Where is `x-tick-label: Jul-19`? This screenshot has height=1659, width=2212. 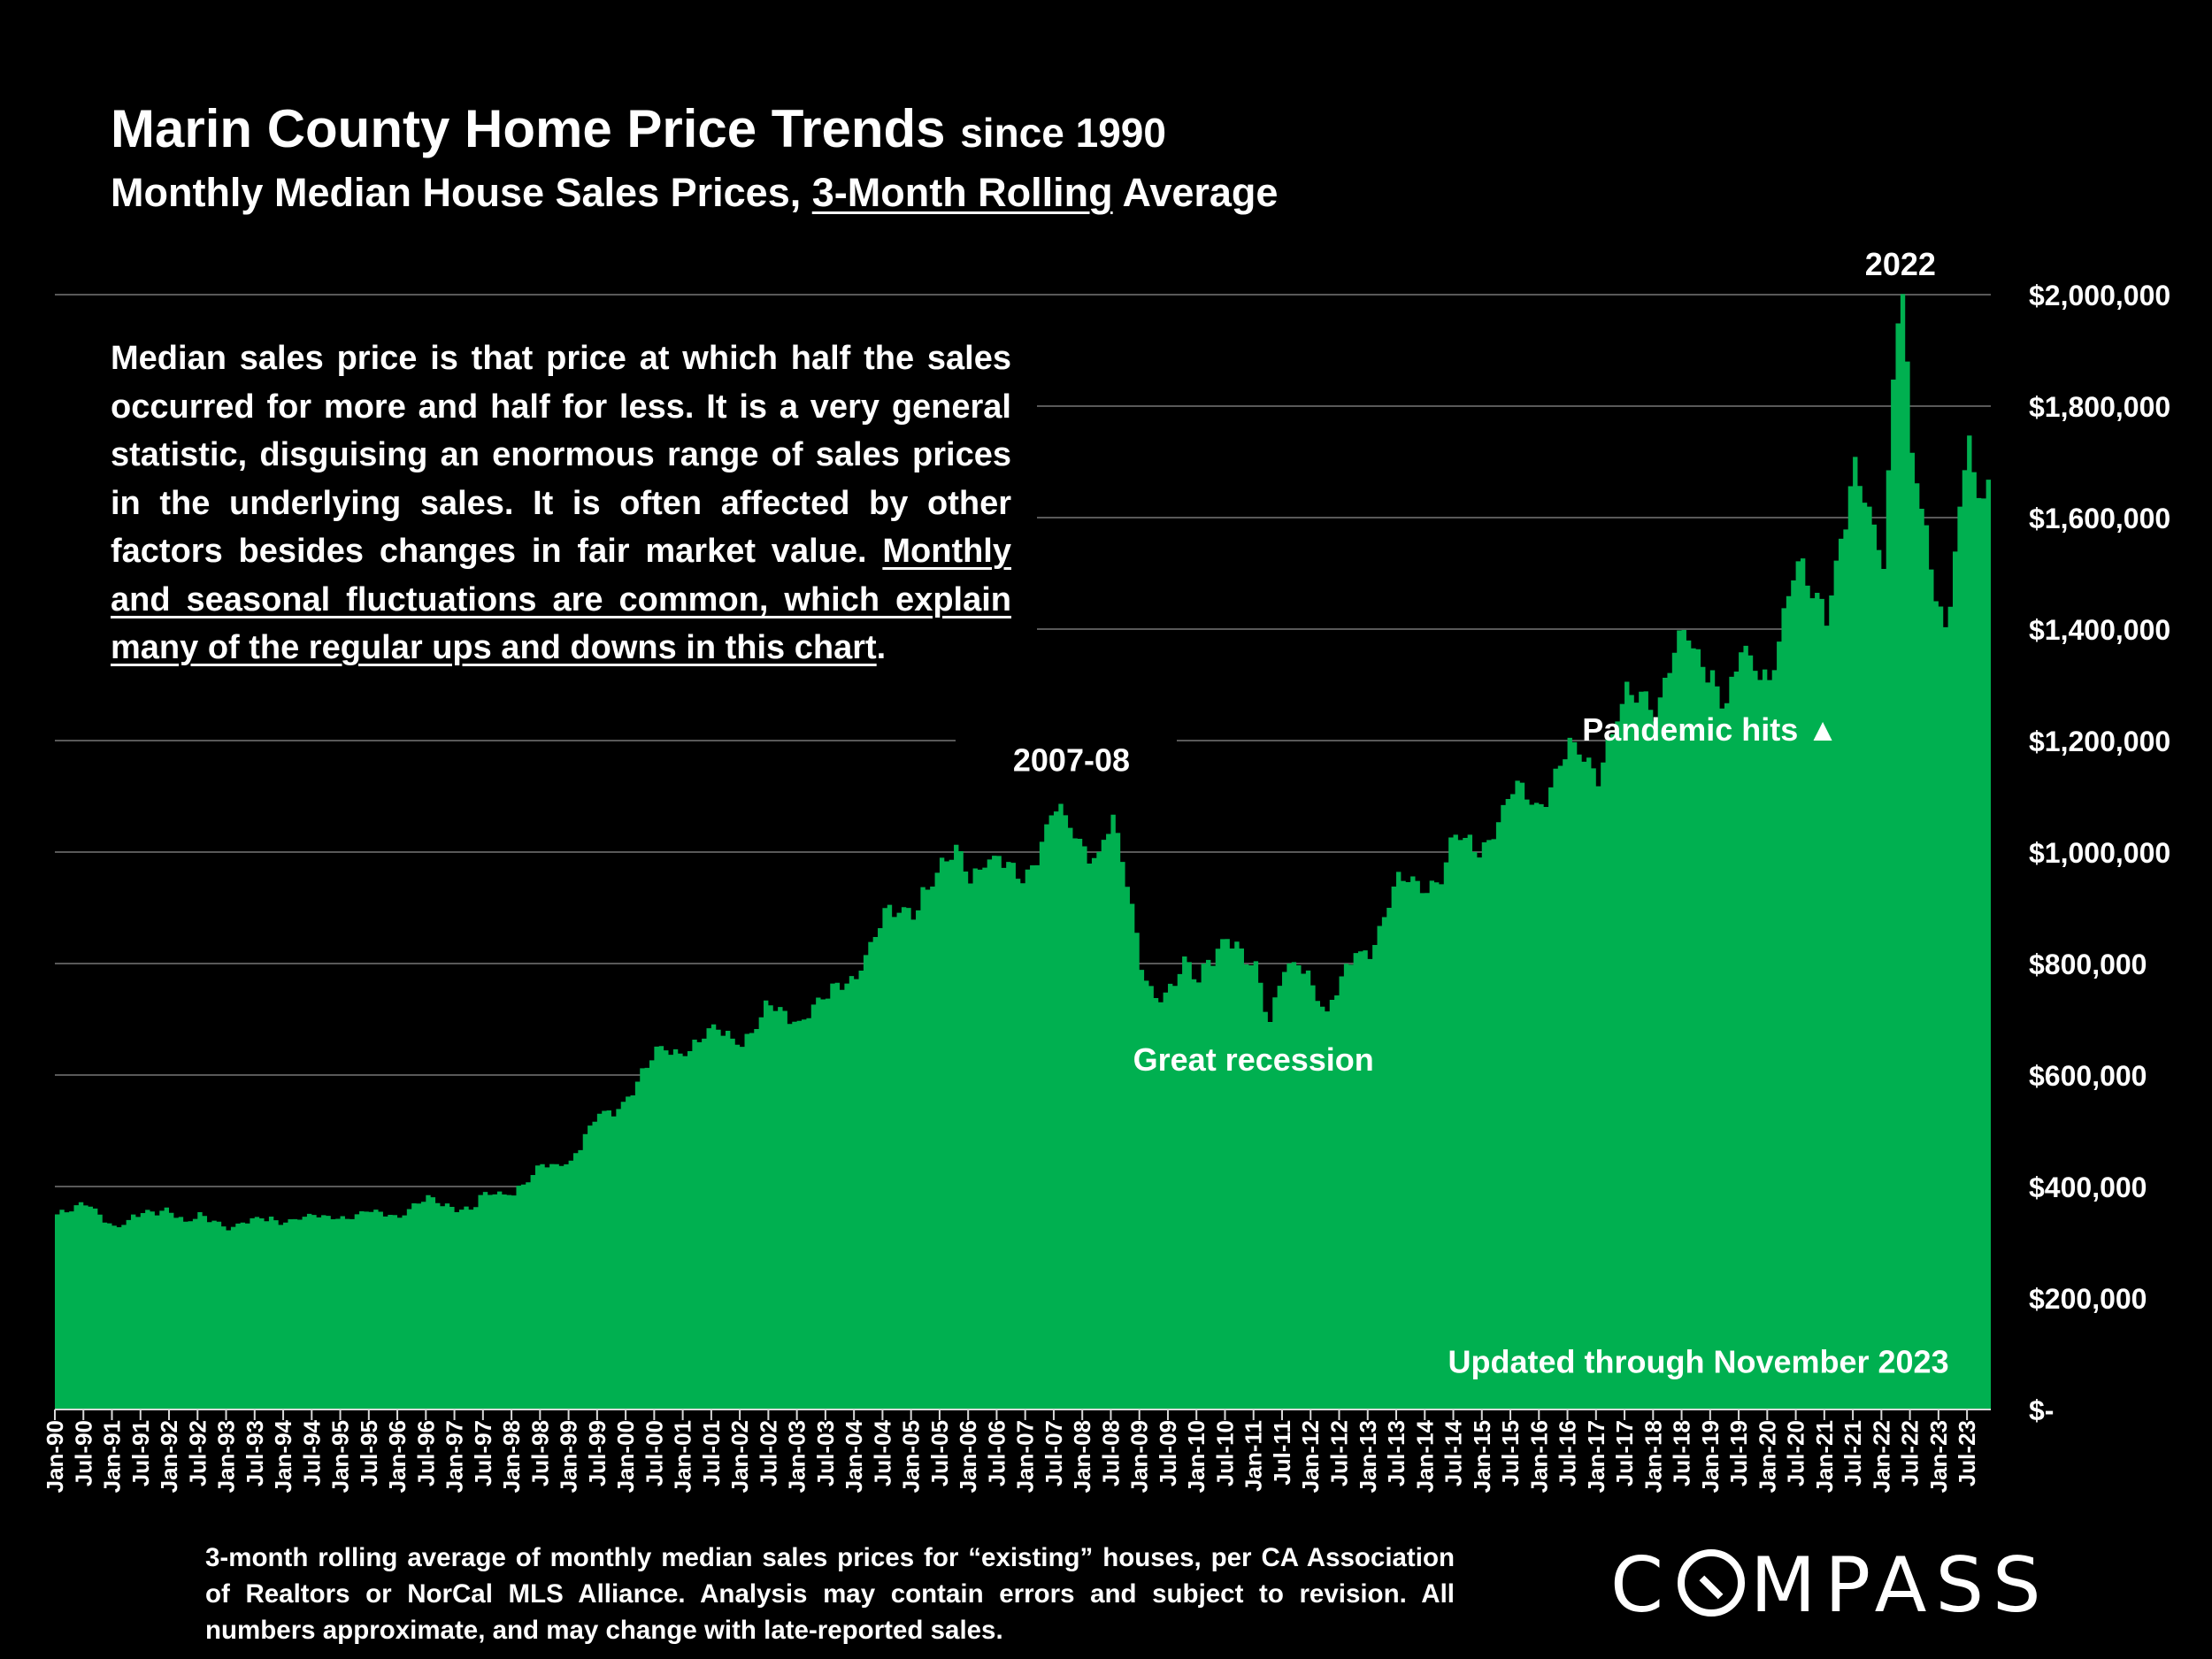 x-tick-label: Jul-19 is located at coordinates (1739, 1453).